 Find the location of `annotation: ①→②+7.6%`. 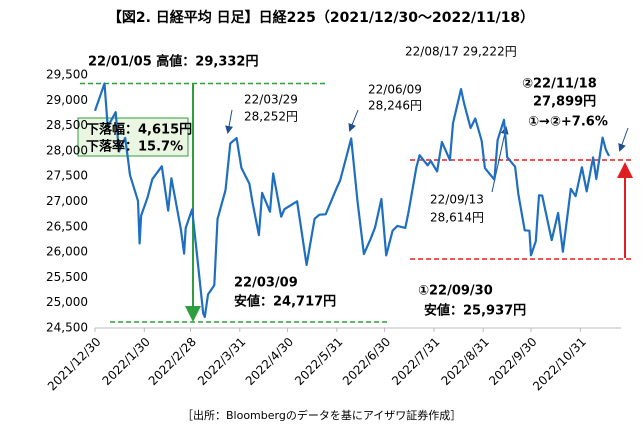

annotation: ①→②+7.6% is located at coordinates (568, 122).